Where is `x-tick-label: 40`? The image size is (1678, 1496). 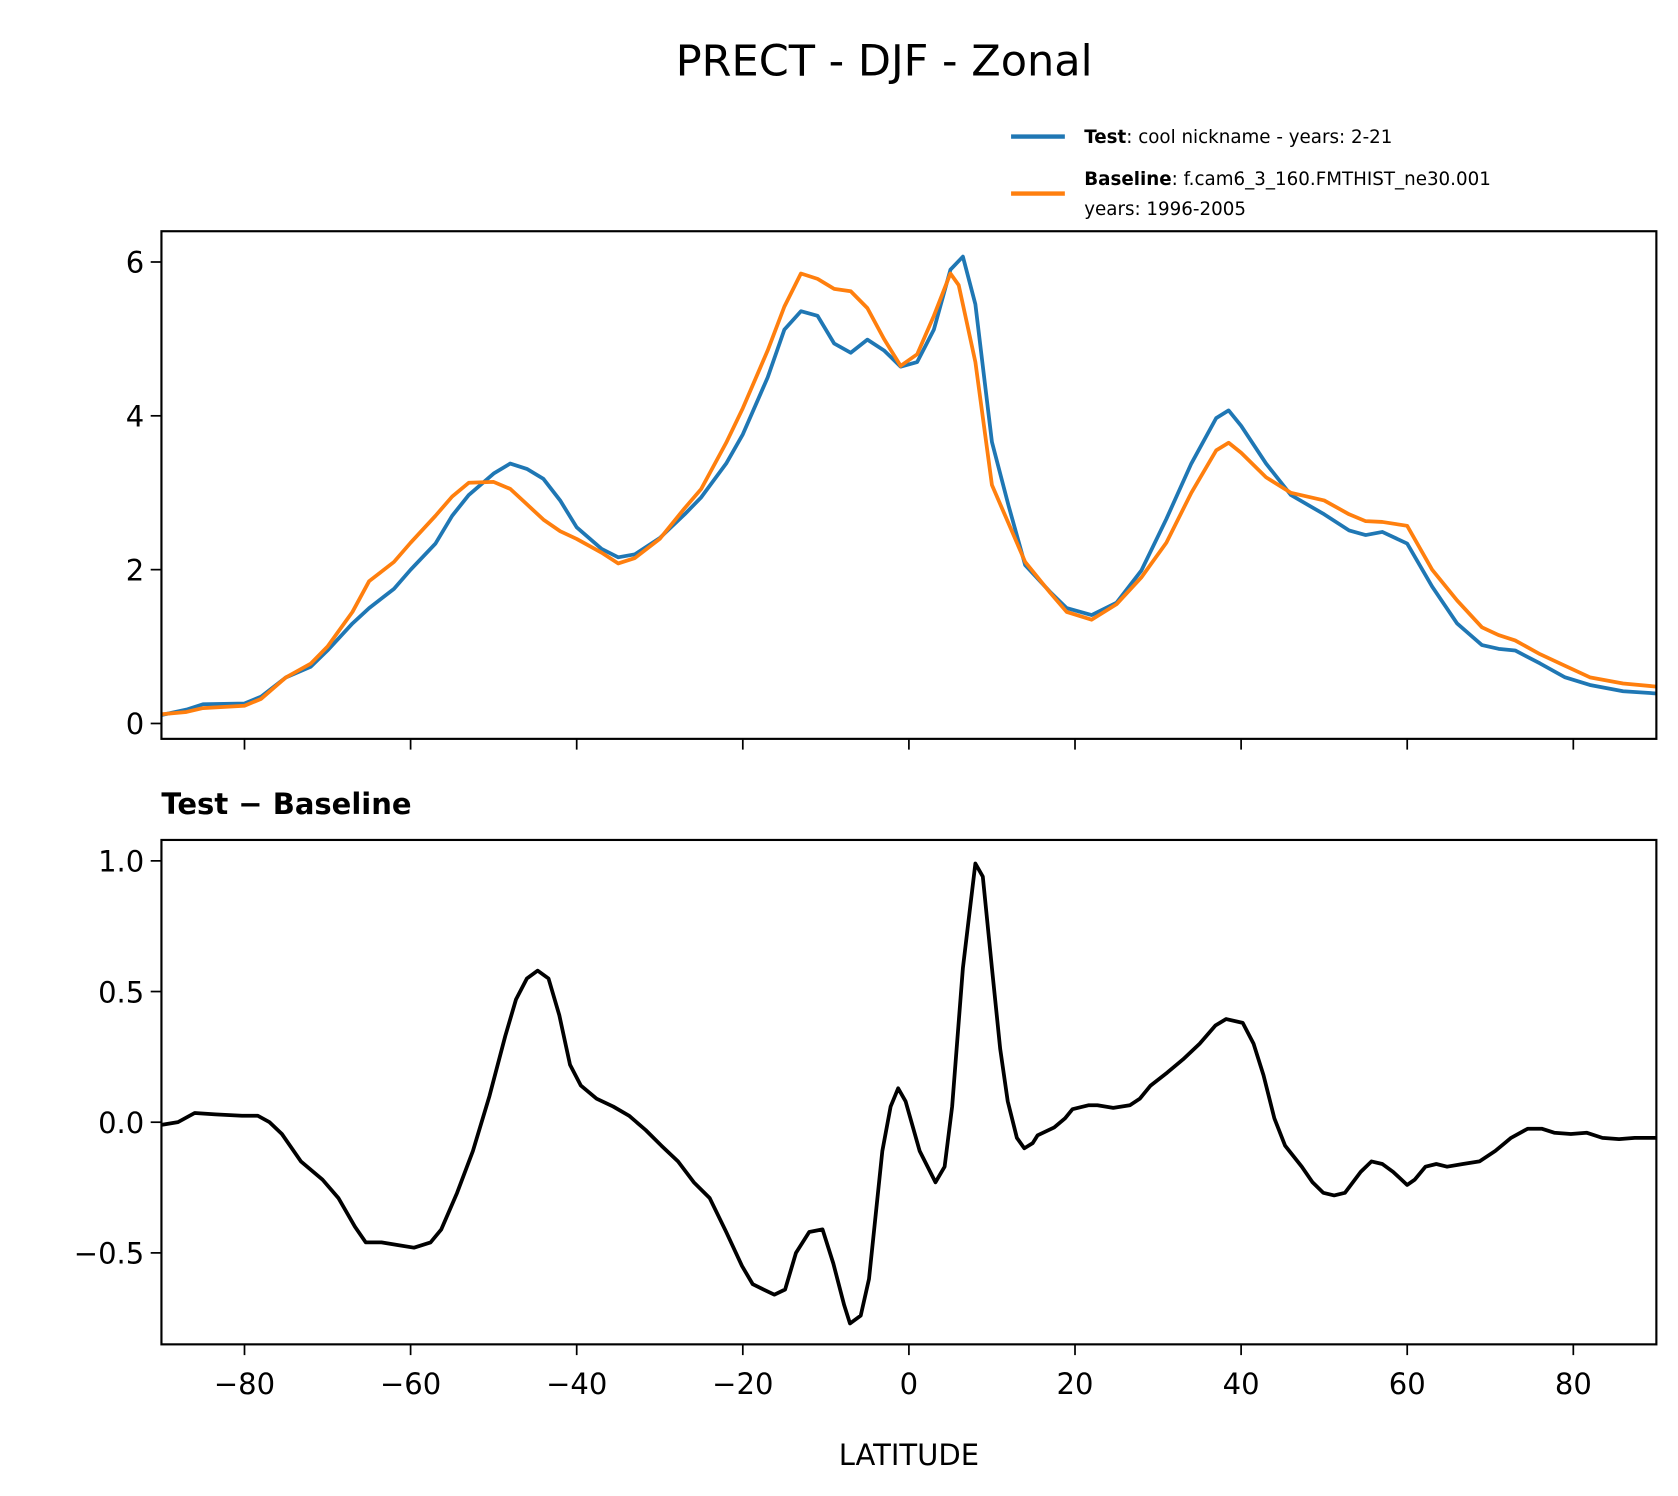 x-tick-label: 40 is located at coordinates (1241, 1384).